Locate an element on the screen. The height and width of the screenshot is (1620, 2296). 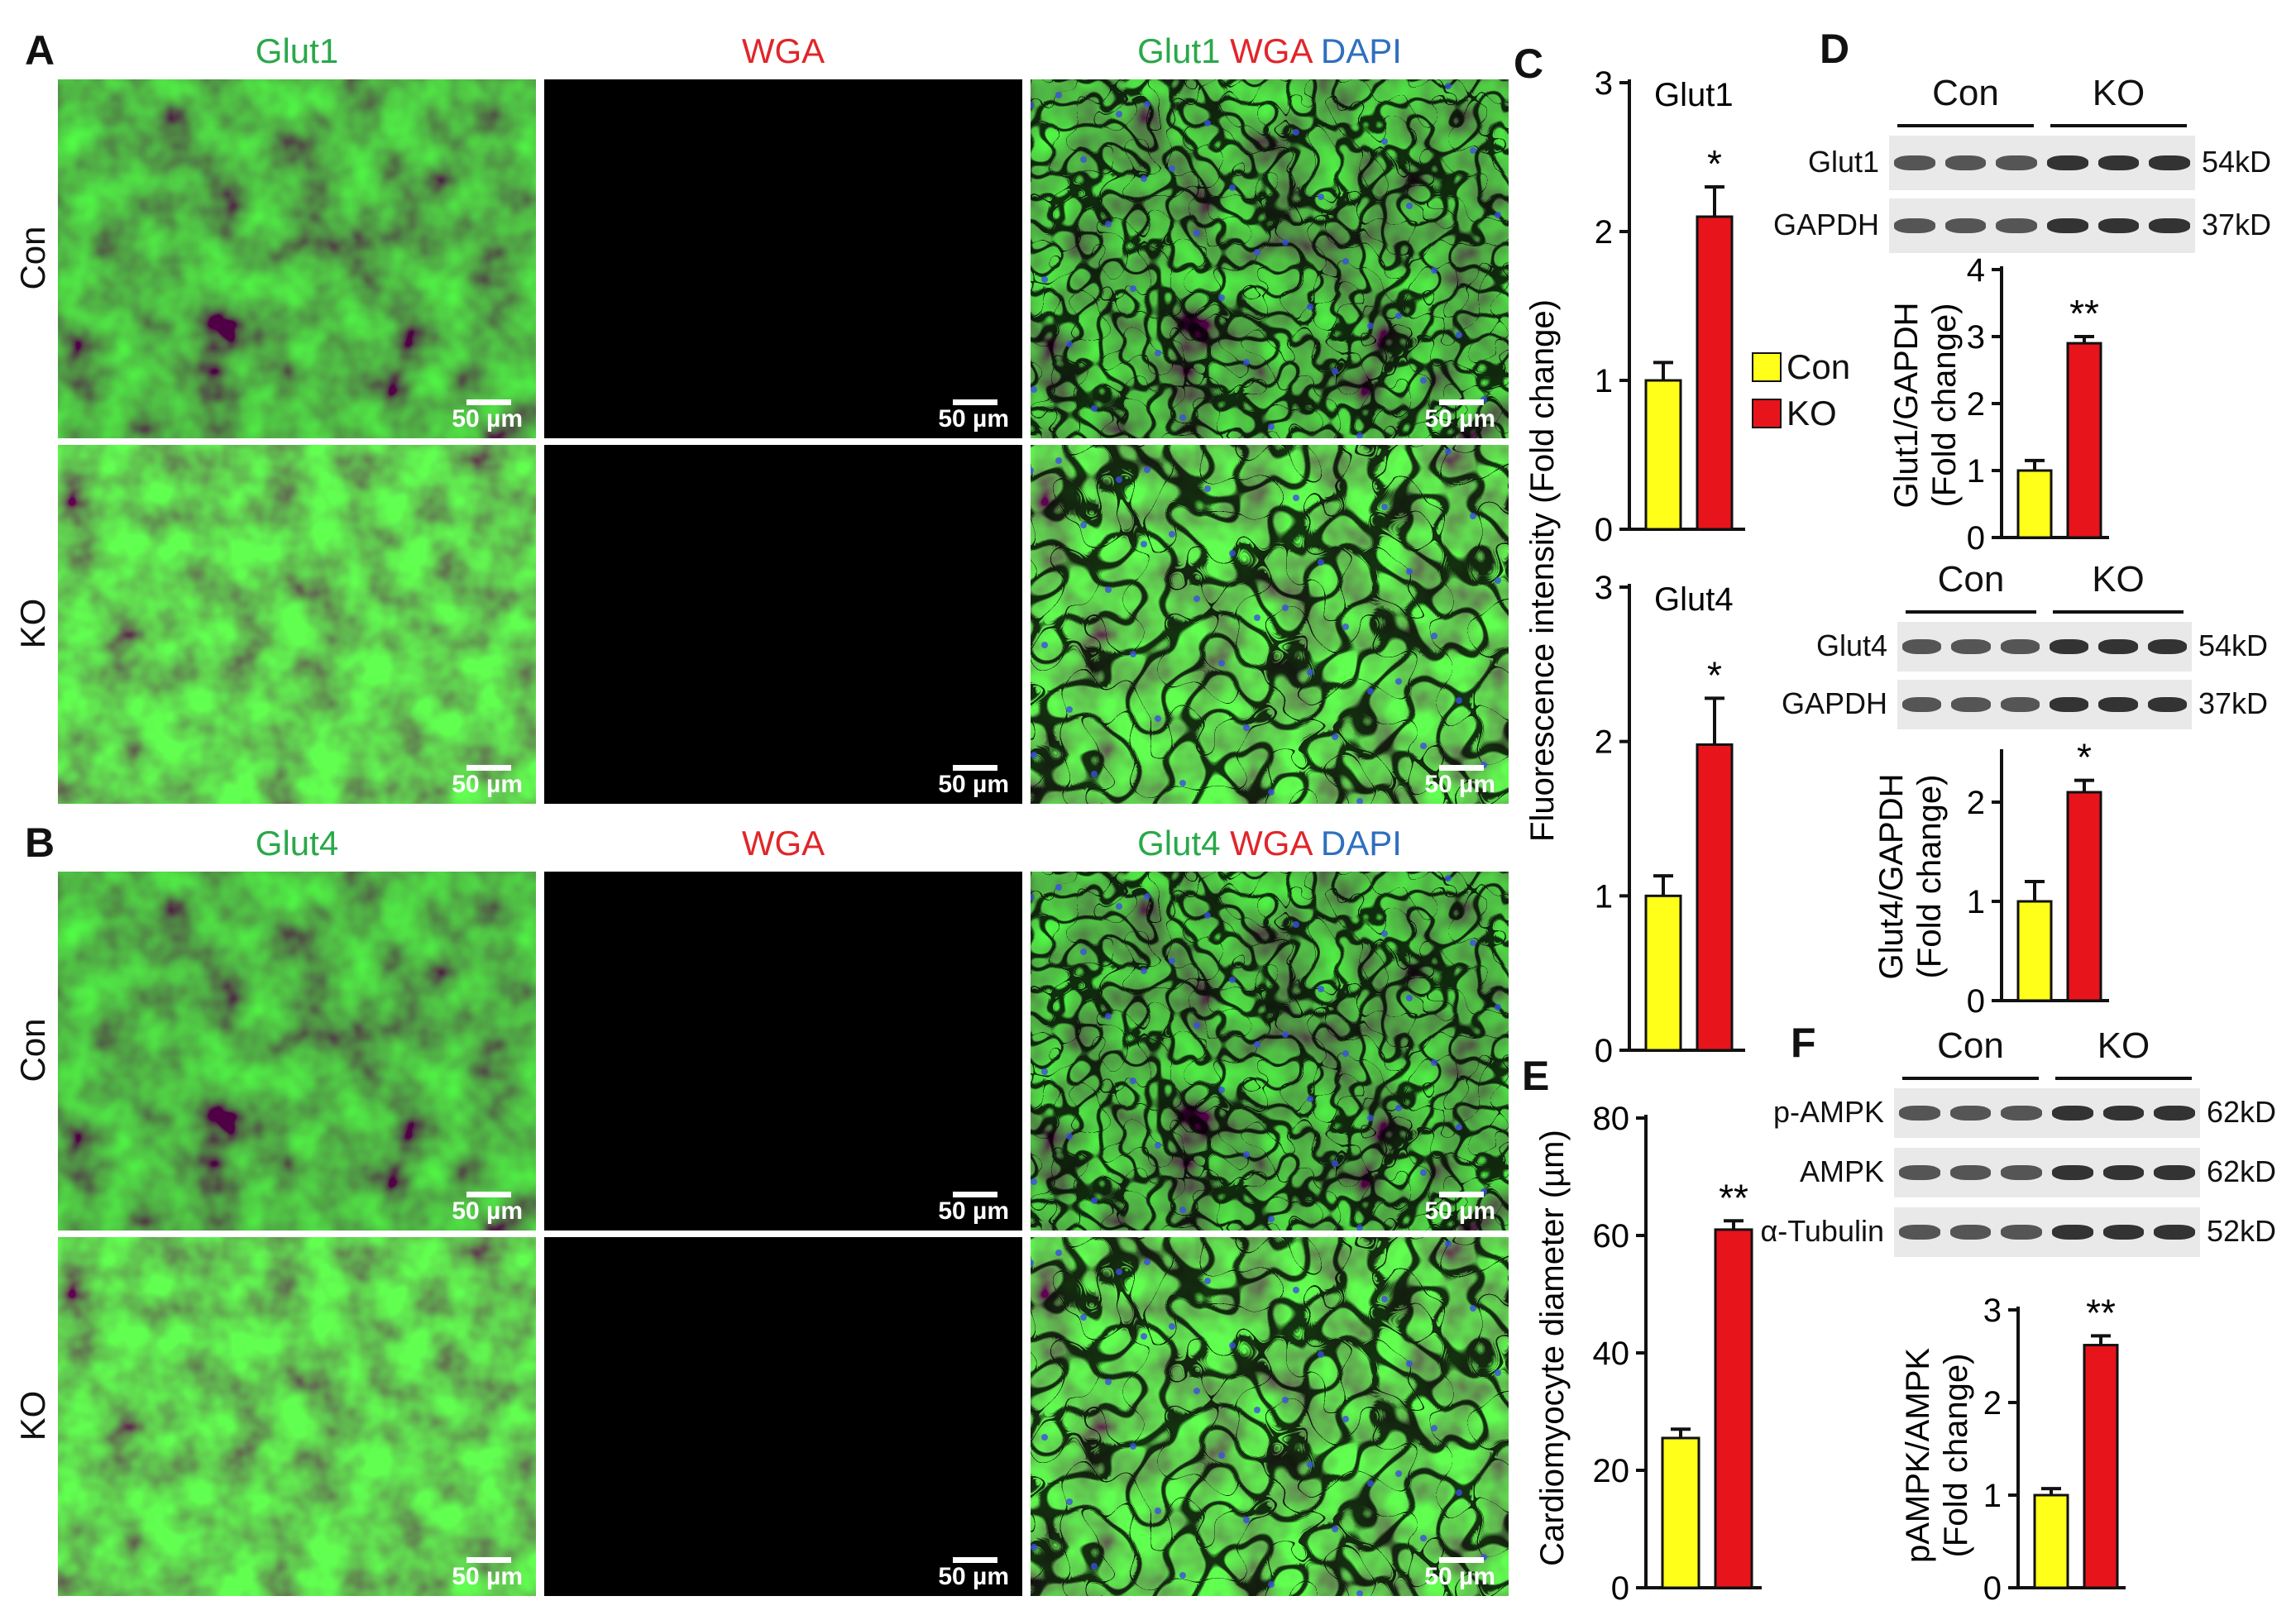
chart-c-y-axis-label: Fluorescence intensity (Fold change) is located at coordinates (1542, 570).